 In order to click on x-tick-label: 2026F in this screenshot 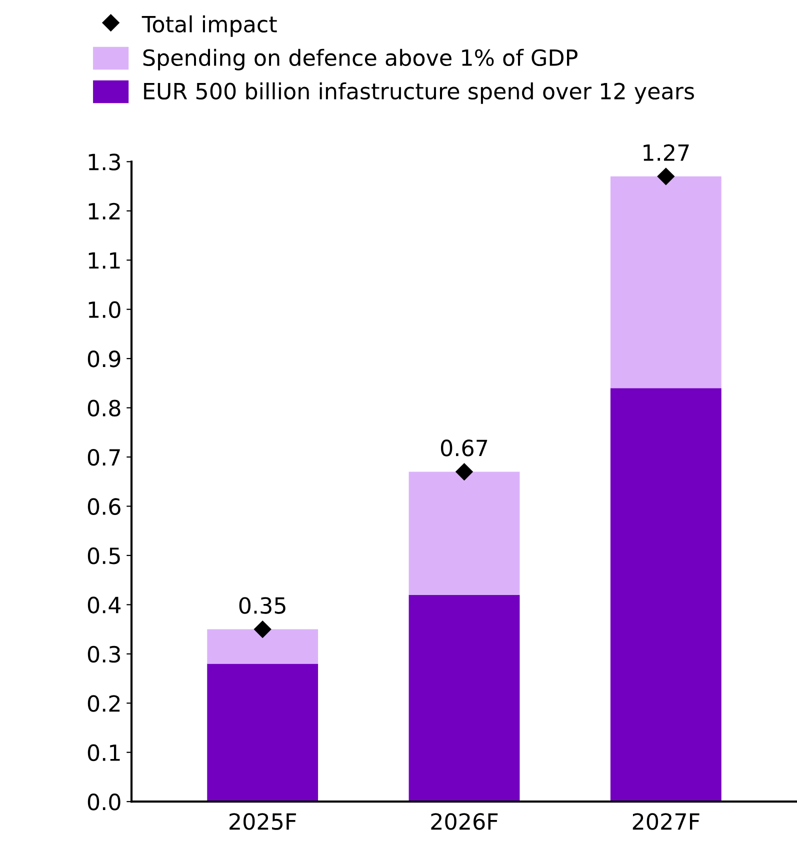, I will do `click(464, 821)`.